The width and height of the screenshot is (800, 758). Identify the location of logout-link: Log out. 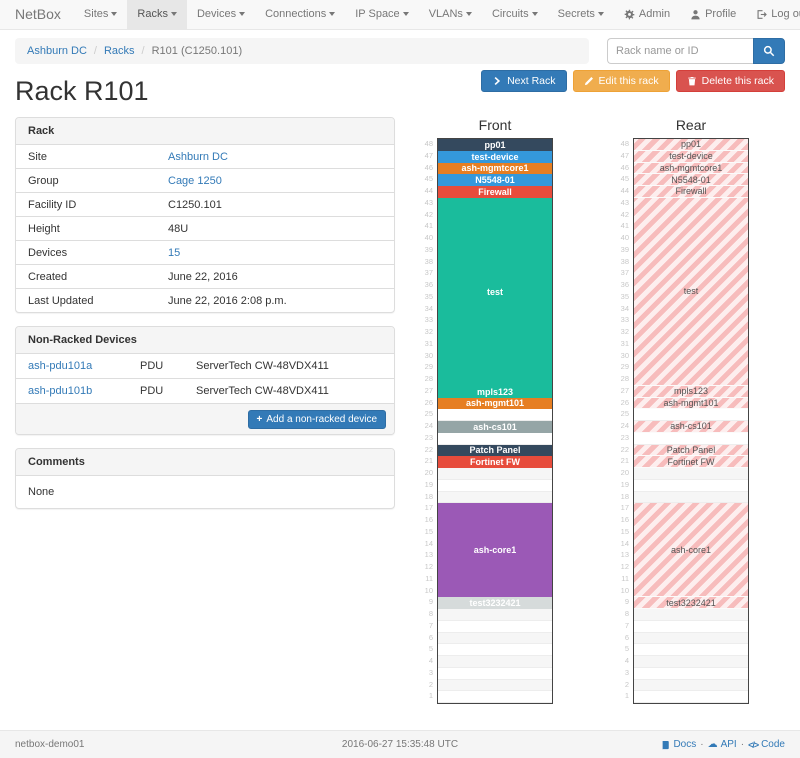
(773, 14).